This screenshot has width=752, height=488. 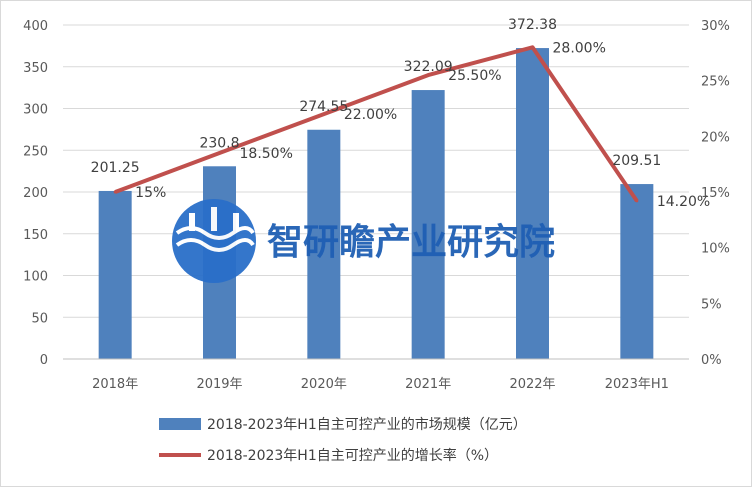 I want to click on line-value-label: 18.50%, so click(x=266, y=154).